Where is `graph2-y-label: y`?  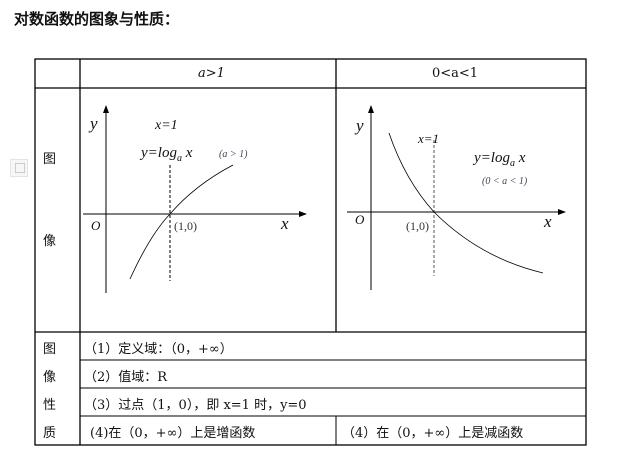 graph2-y-label: y is located at coordinates (360, 125).